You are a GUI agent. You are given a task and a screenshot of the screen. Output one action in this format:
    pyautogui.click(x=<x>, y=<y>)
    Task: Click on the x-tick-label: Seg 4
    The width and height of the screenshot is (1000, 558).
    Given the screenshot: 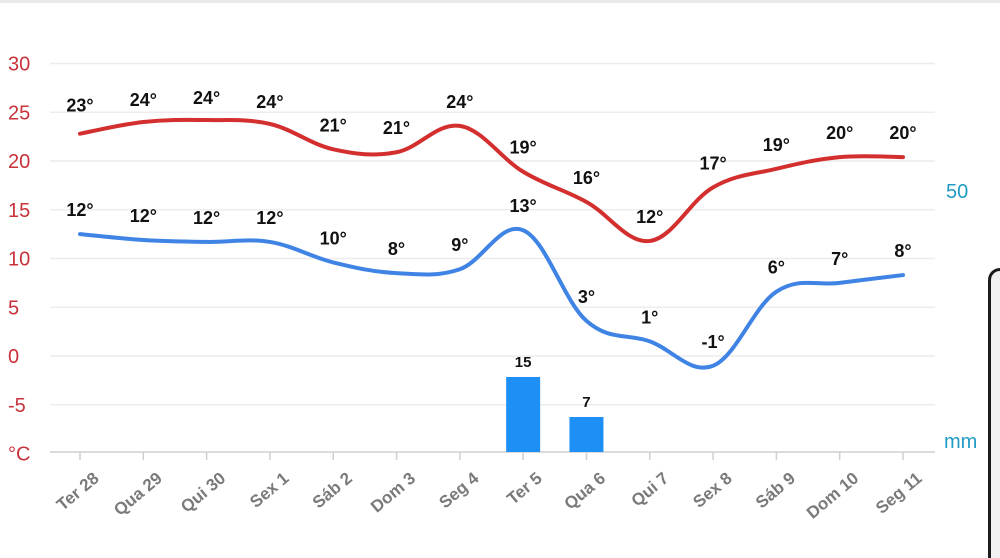 What is the action you would take?
    pyautogui.click(x=458, y=490)
    